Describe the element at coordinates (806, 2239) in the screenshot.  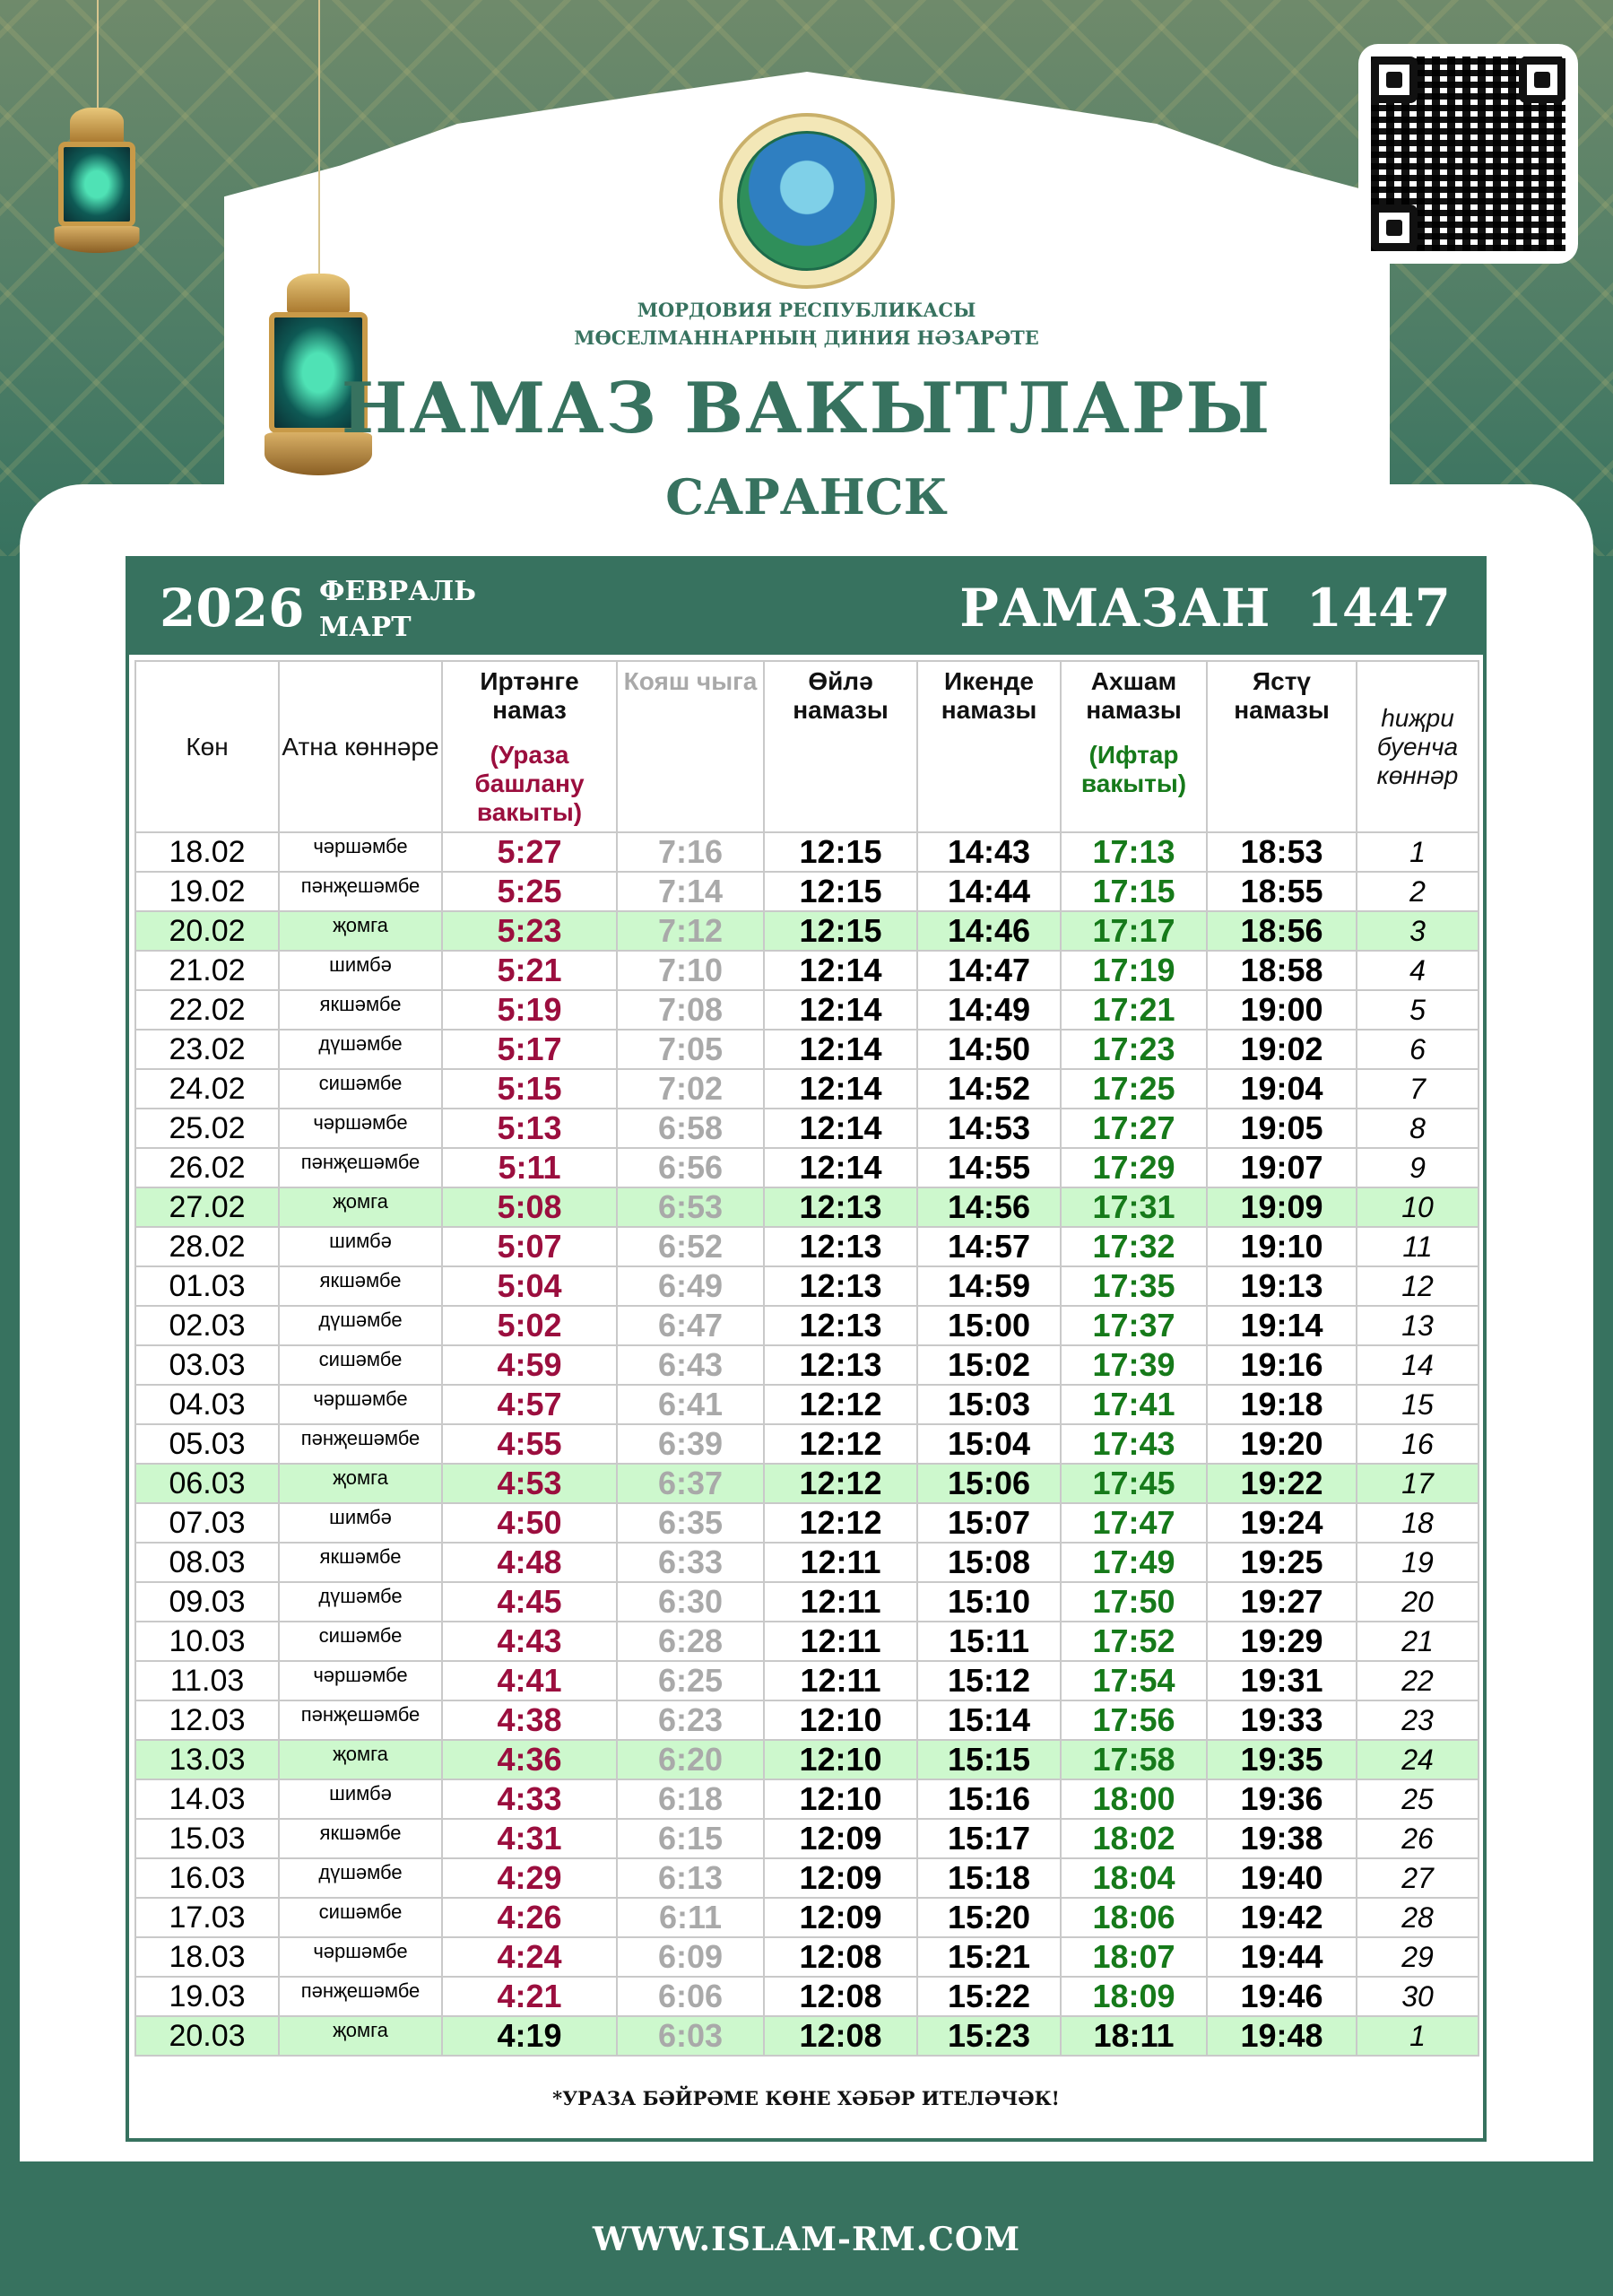
I see `website-link: WWW.ISLAM-RM.COM` at that location.